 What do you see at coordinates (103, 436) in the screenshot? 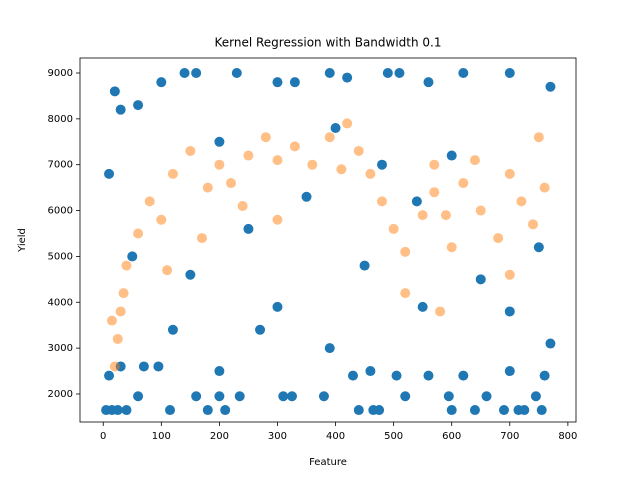
I see `x-tick-label: 0` at bounding box center [103, 436].